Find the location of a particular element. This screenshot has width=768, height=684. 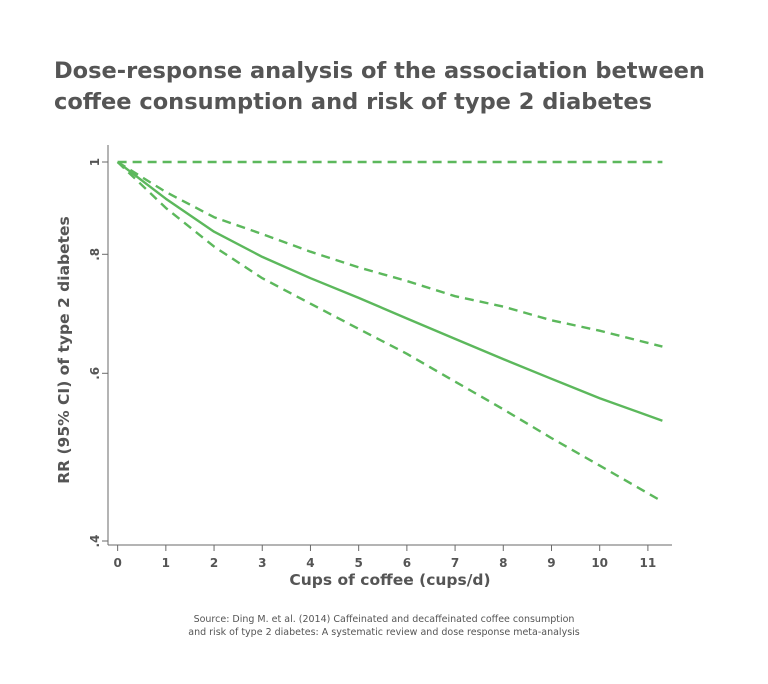

x-tick-label: 8 is located at coordinates (503, 563).